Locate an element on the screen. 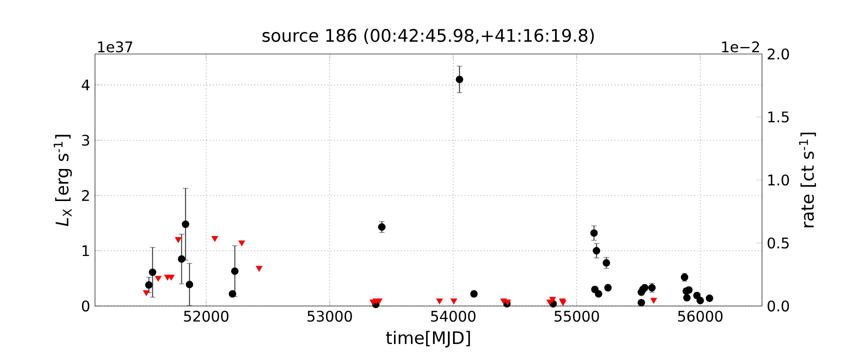  x-tick-label: 55000 is located at coordinates (576, 316).